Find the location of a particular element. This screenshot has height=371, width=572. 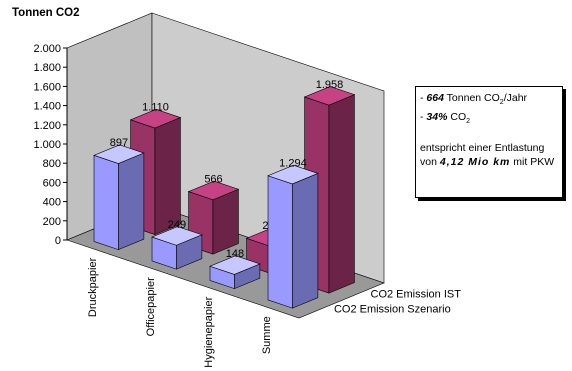

value-label: 148 is located at coordinates (235, 254).